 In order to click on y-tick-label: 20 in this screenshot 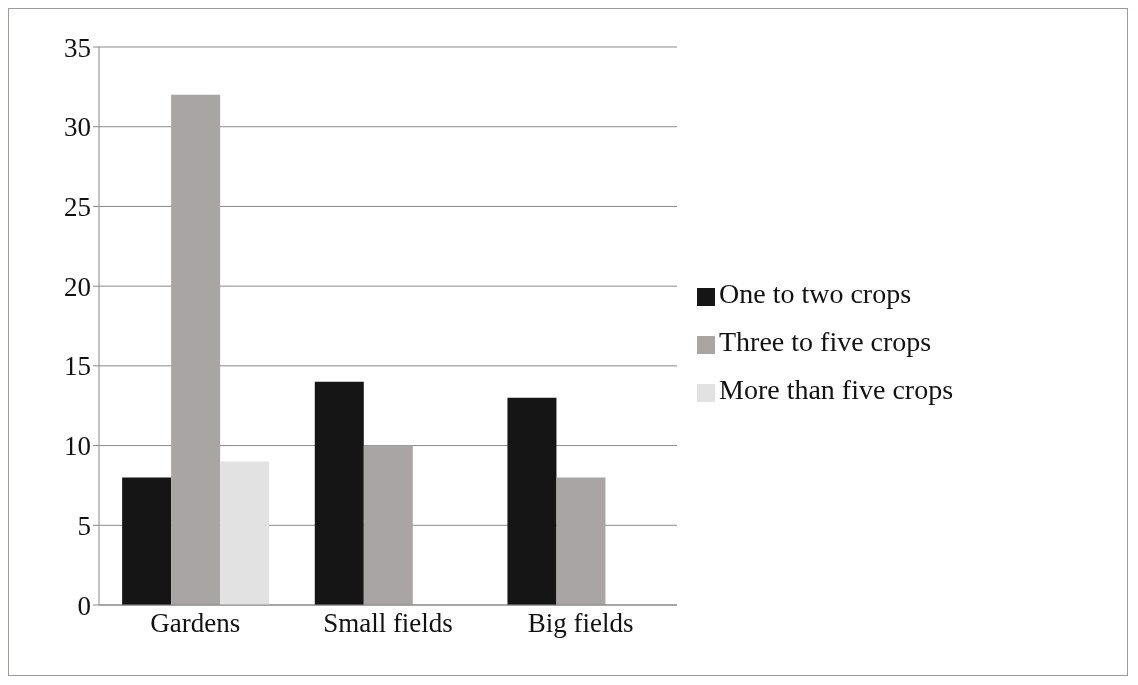, I will do `click(77, 286)`.